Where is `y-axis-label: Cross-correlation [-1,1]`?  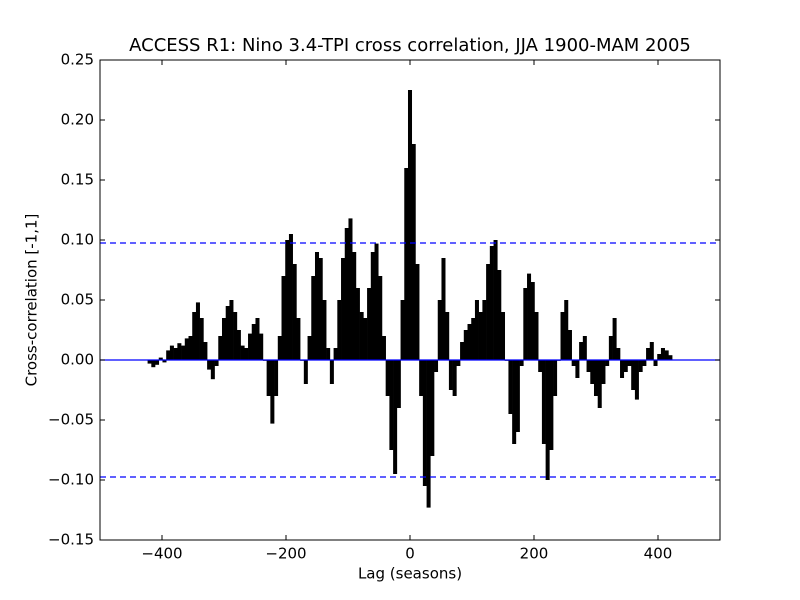 y-axis-label: Cross-correlation [-1,1] is located at coordinates (32, 300).